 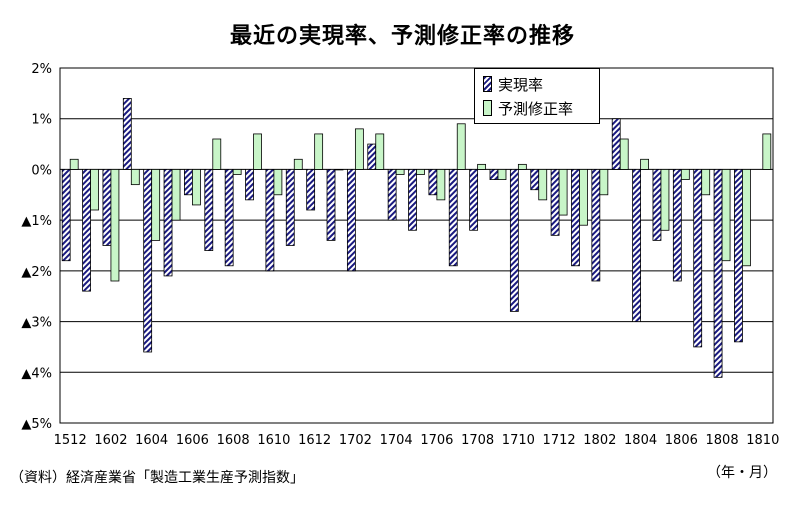 What do you see at coordinates (41, 120) in the screenshot?
I see `y-tick-label: 1%` at bounding box center [41, 120].